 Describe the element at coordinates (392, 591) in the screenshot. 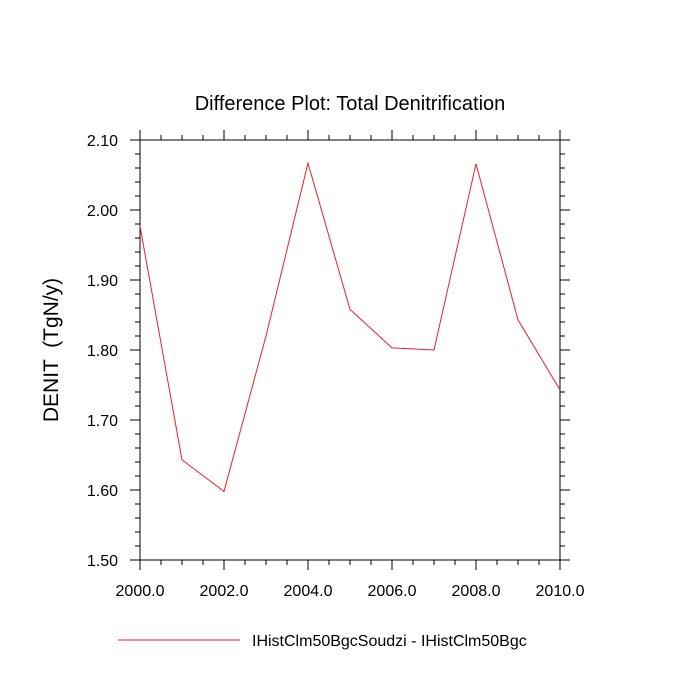

I see `x-tick-label: 2006.0` at that location.